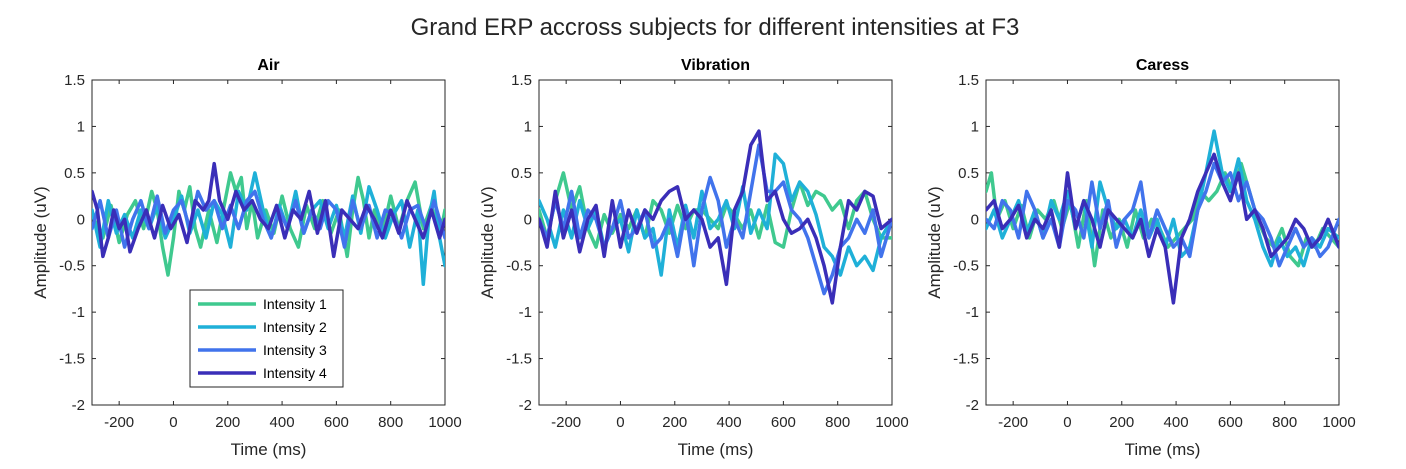 This screenshot has width=1406, height=469. Describe the element at coordinates (295, 350) in the screenshot. I see `legend-label-intensity-3: Intensity 3` at that location.